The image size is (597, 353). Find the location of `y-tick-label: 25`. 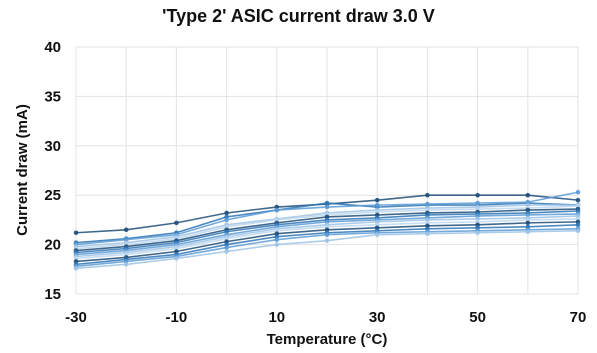

y-tick-label: 25 is located at coordinates (52, 195).